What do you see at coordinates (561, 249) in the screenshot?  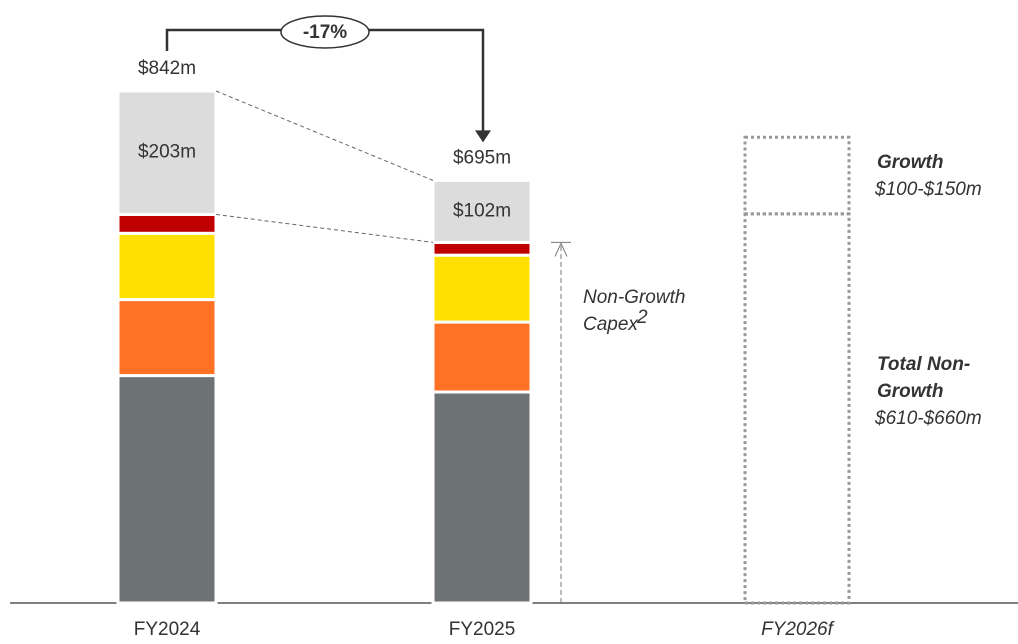 I see `ng-head` at bounding box center [561, 249].